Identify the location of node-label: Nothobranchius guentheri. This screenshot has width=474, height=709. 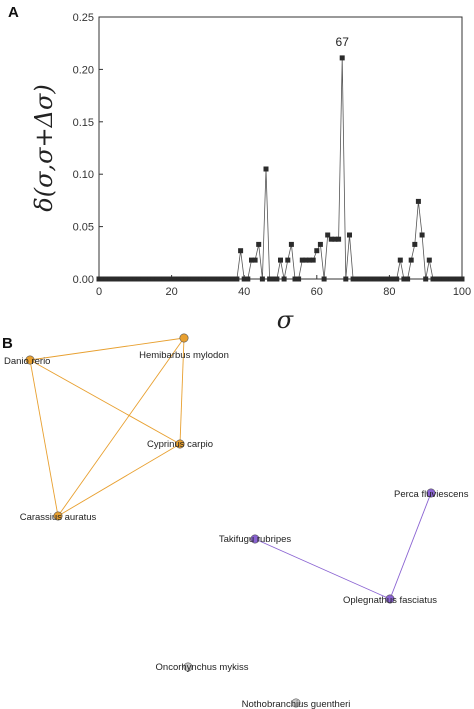
(296, 704).